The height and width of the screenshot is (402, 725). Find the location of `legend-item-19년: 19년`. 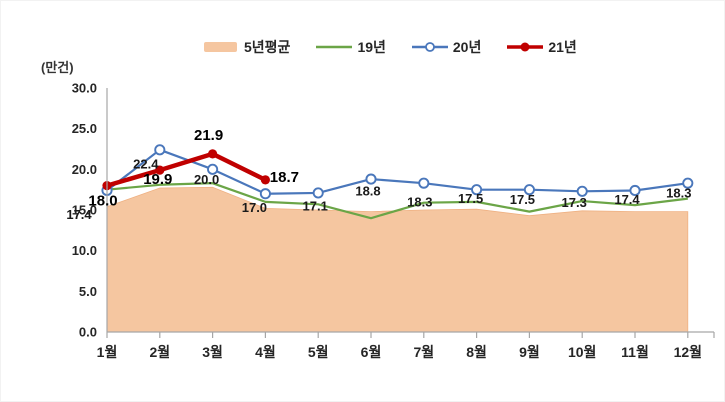

legend-item-19년: 19년 is located at coordinates (351, 47).